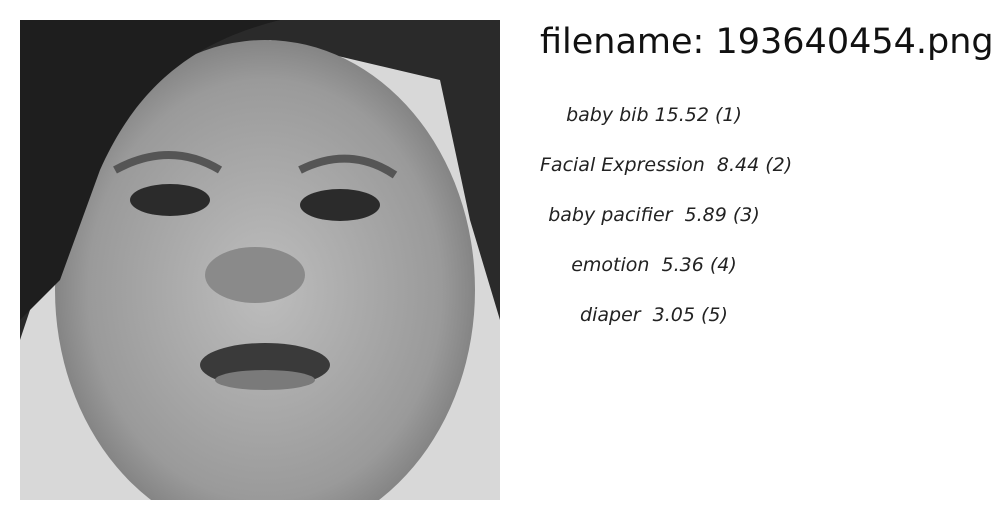 The width and height of the screenshot is (1000, 520). I want to click on label-line: baby pacifier 5.89 (3), so click(654, 215).